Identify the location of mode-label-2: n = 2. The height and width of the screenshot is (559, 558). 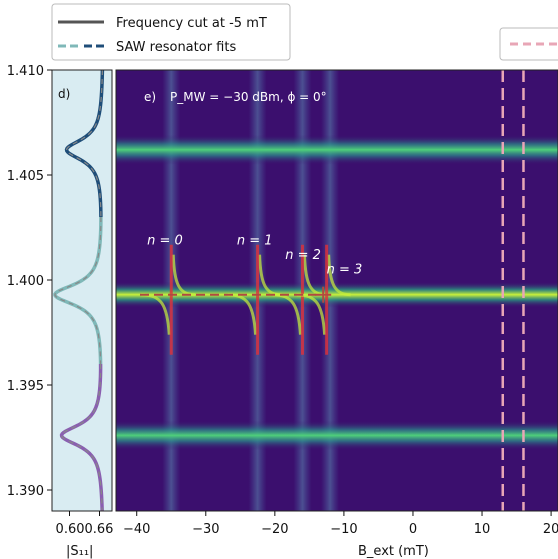
(303, 255).